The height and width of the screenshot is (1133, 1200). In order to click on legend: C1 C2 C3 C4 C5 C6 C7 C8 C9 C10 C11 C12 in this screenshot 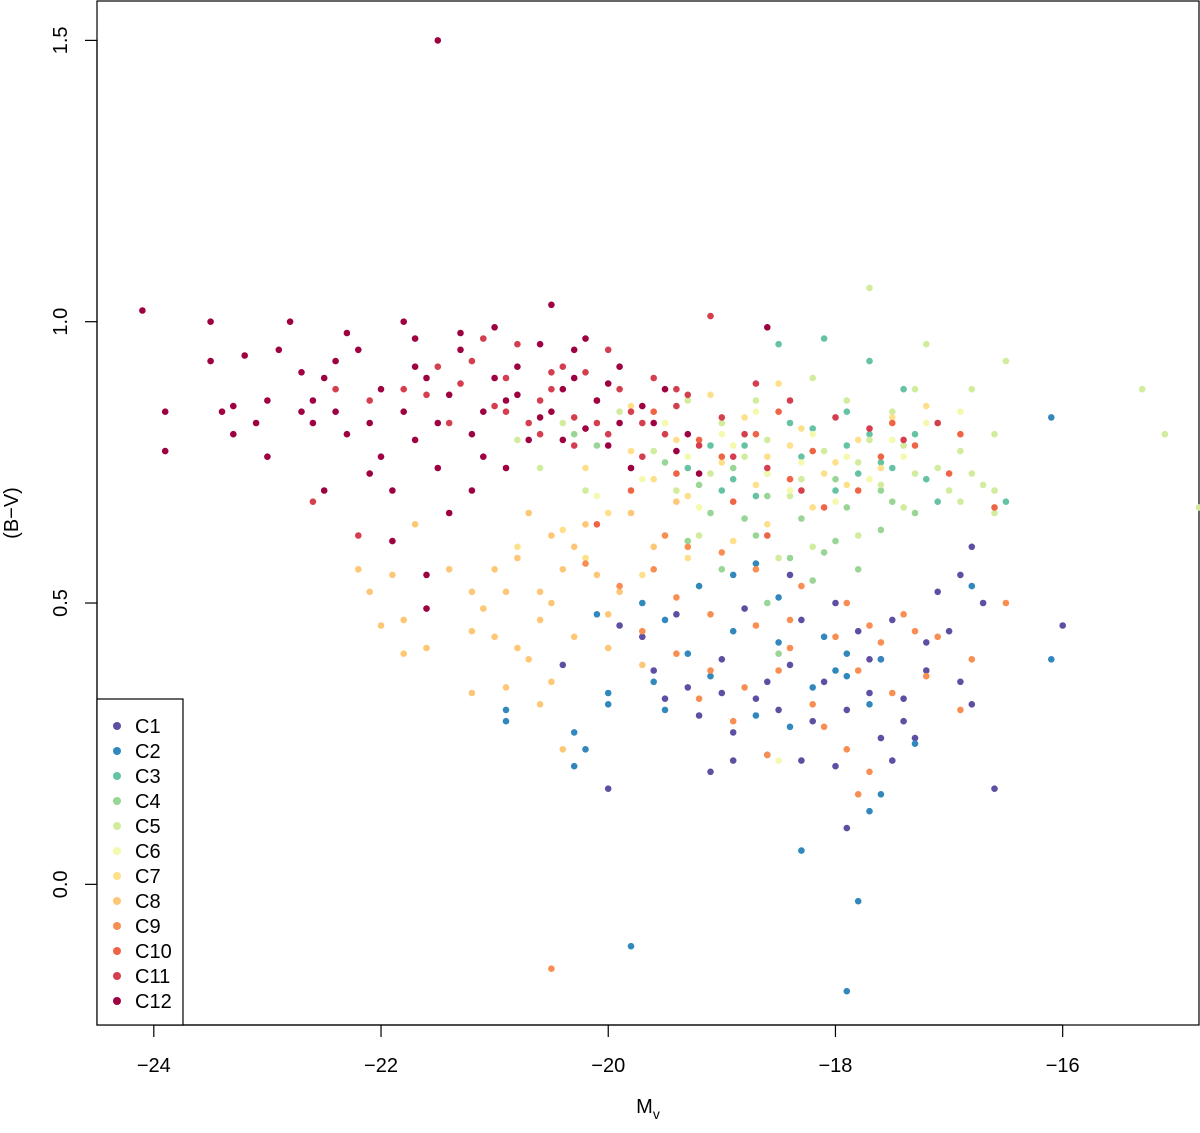, I will do `click(140, 862)`.